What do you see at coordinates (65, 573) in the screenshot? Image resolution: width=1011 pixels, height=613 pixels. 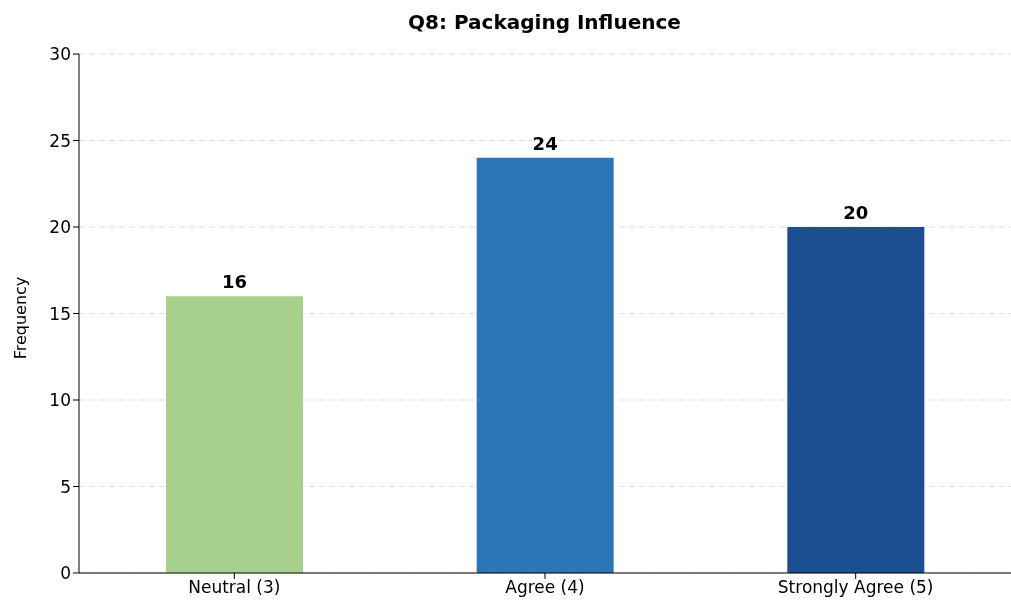 I see `y-tick-label: 0` at bounding box center [65, 573].